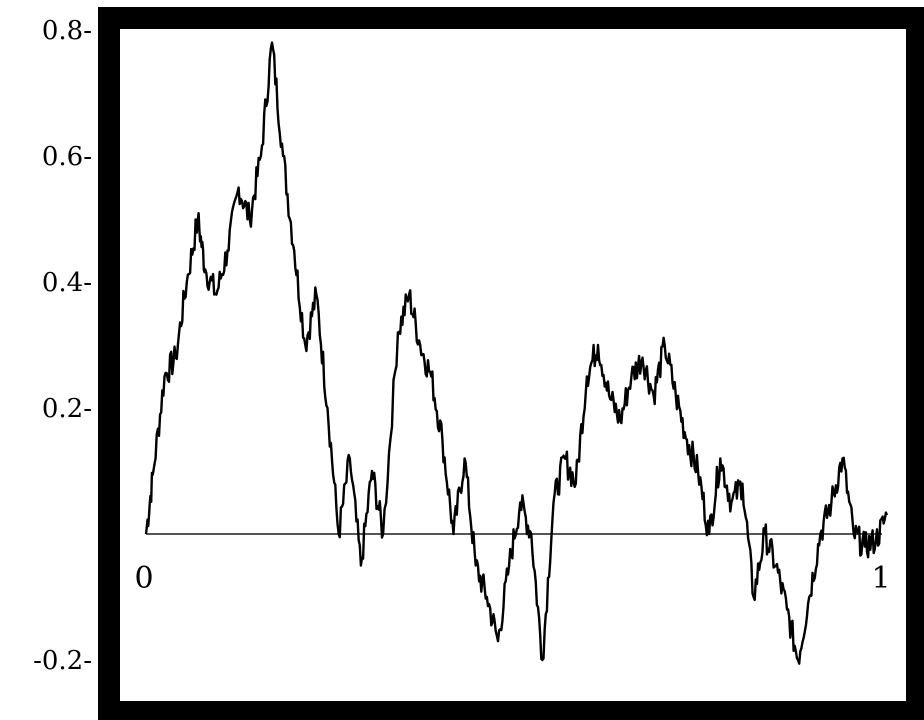 The width and height of the screenshot is (924, 720). I want to click on y-tick-label: -0.2-, so click(62, 661).